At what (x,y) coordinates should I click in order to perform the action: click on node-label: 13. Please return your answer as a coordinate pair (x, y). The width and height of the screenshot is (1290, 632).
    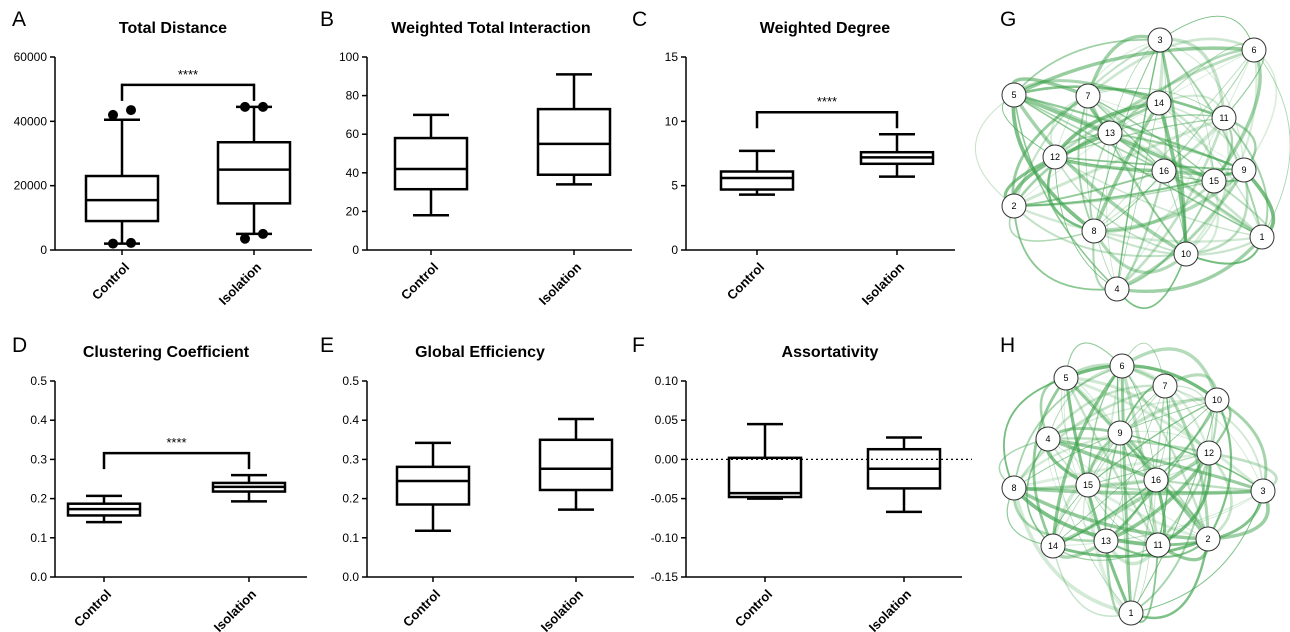
    Looking at the image, I should click on (1110, 133).